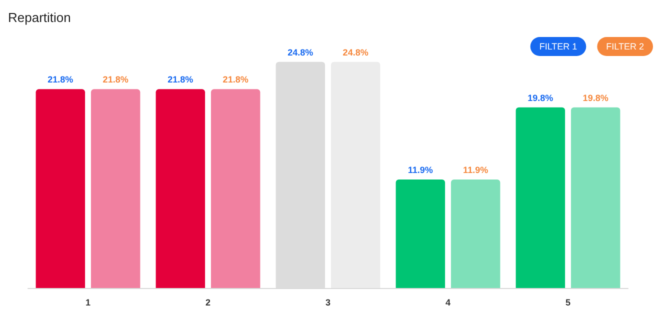  I want to click on x-tick-label: 2, so click(208, 303).